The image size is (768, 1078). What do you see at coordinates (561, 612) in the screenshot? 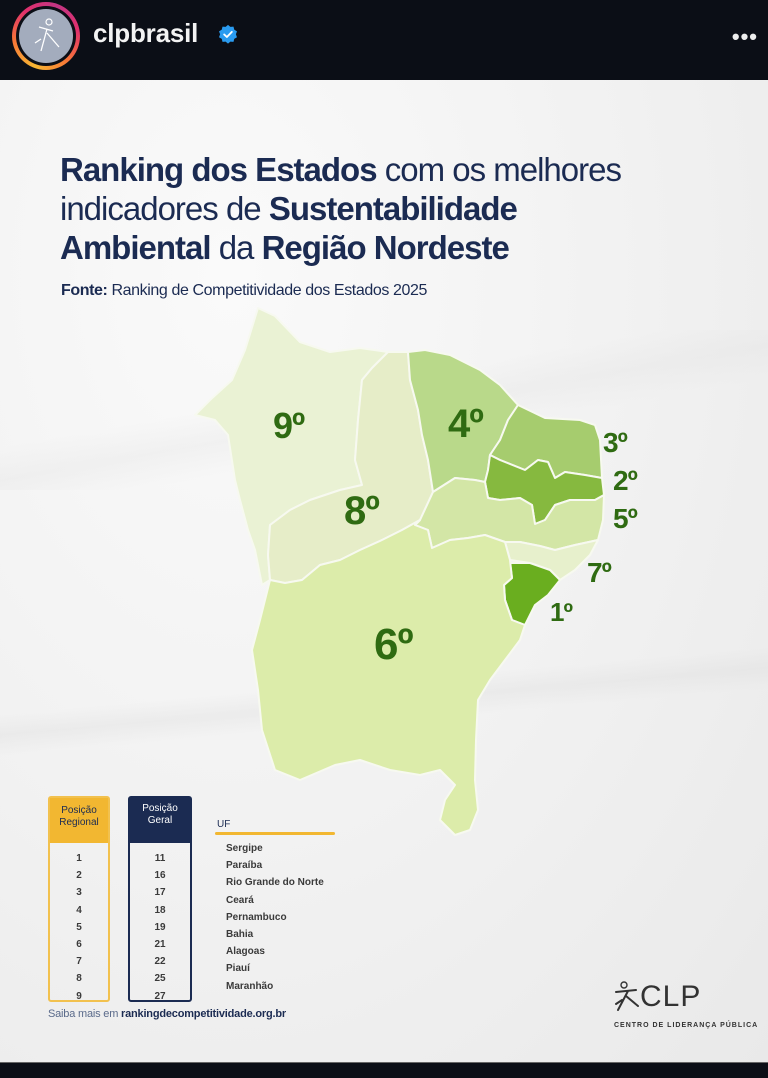
I see `rank-label-sergipe: 1º` at bounding box center [561, 612].